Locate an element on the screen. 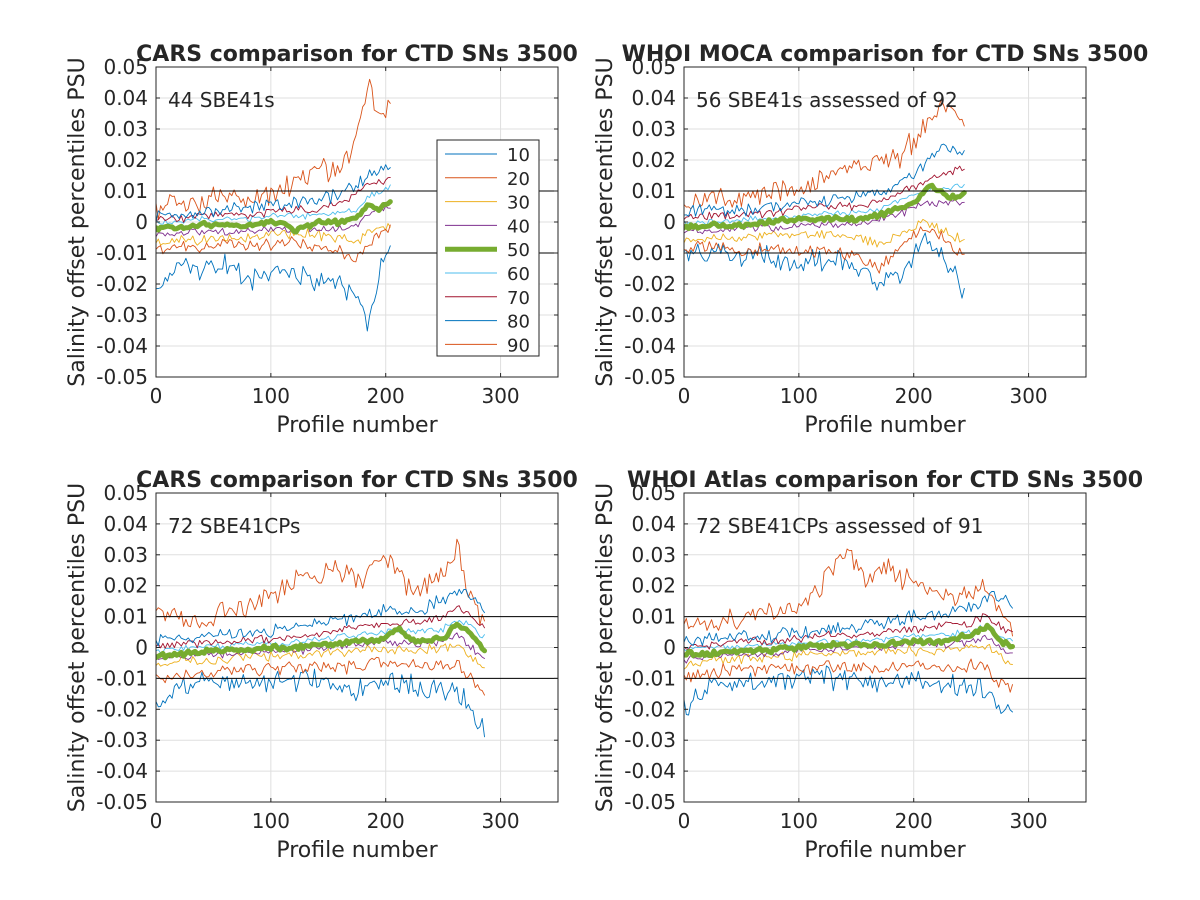  chart-annotation: 44 SBE41s is located at coordinates (221, 100).